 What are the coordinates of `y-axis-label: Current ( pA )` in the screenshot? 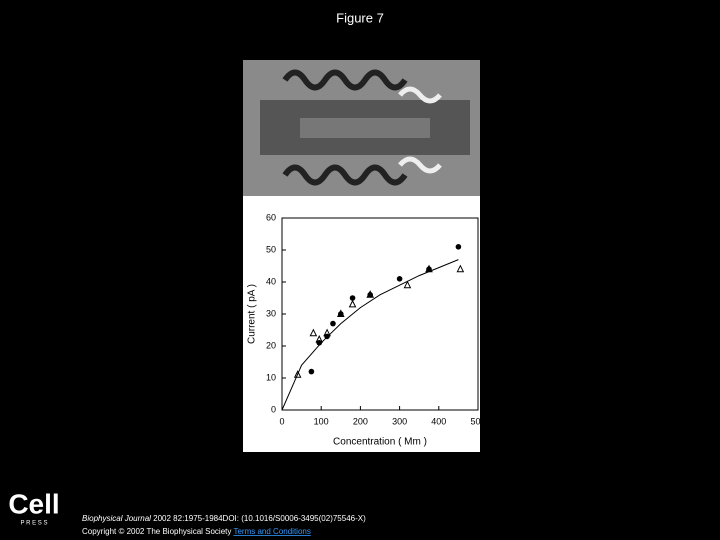 It's located at (252, 314).